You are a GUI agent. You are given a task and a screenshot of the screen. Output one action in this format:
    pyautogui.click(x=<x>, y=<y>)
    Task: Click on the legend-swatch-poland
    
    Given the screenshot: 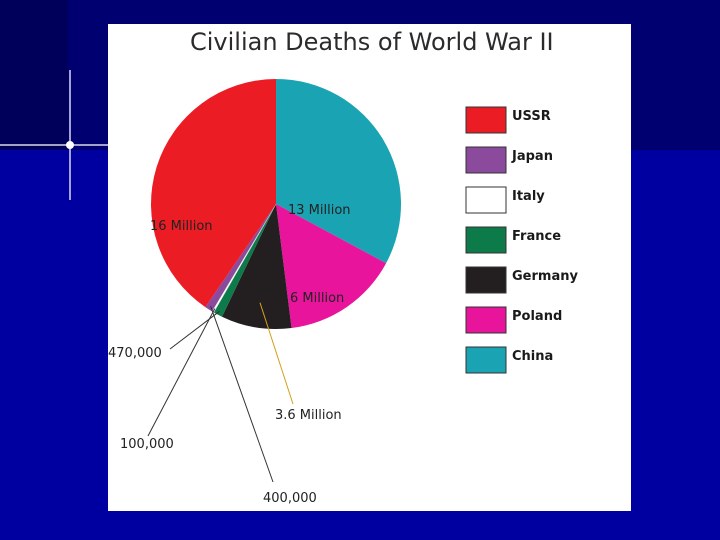 What is the action you would take?
    pyautogui.click(x=486, y=320)
    